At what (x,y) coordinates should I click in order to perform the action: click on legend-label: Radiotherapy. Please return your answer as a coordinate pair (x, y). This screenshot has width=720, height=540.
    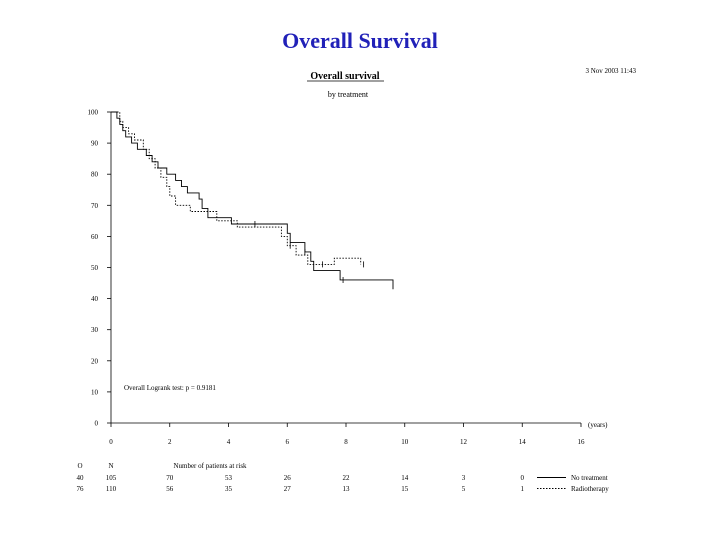
    Looking at the image, I should click on (590, 489).